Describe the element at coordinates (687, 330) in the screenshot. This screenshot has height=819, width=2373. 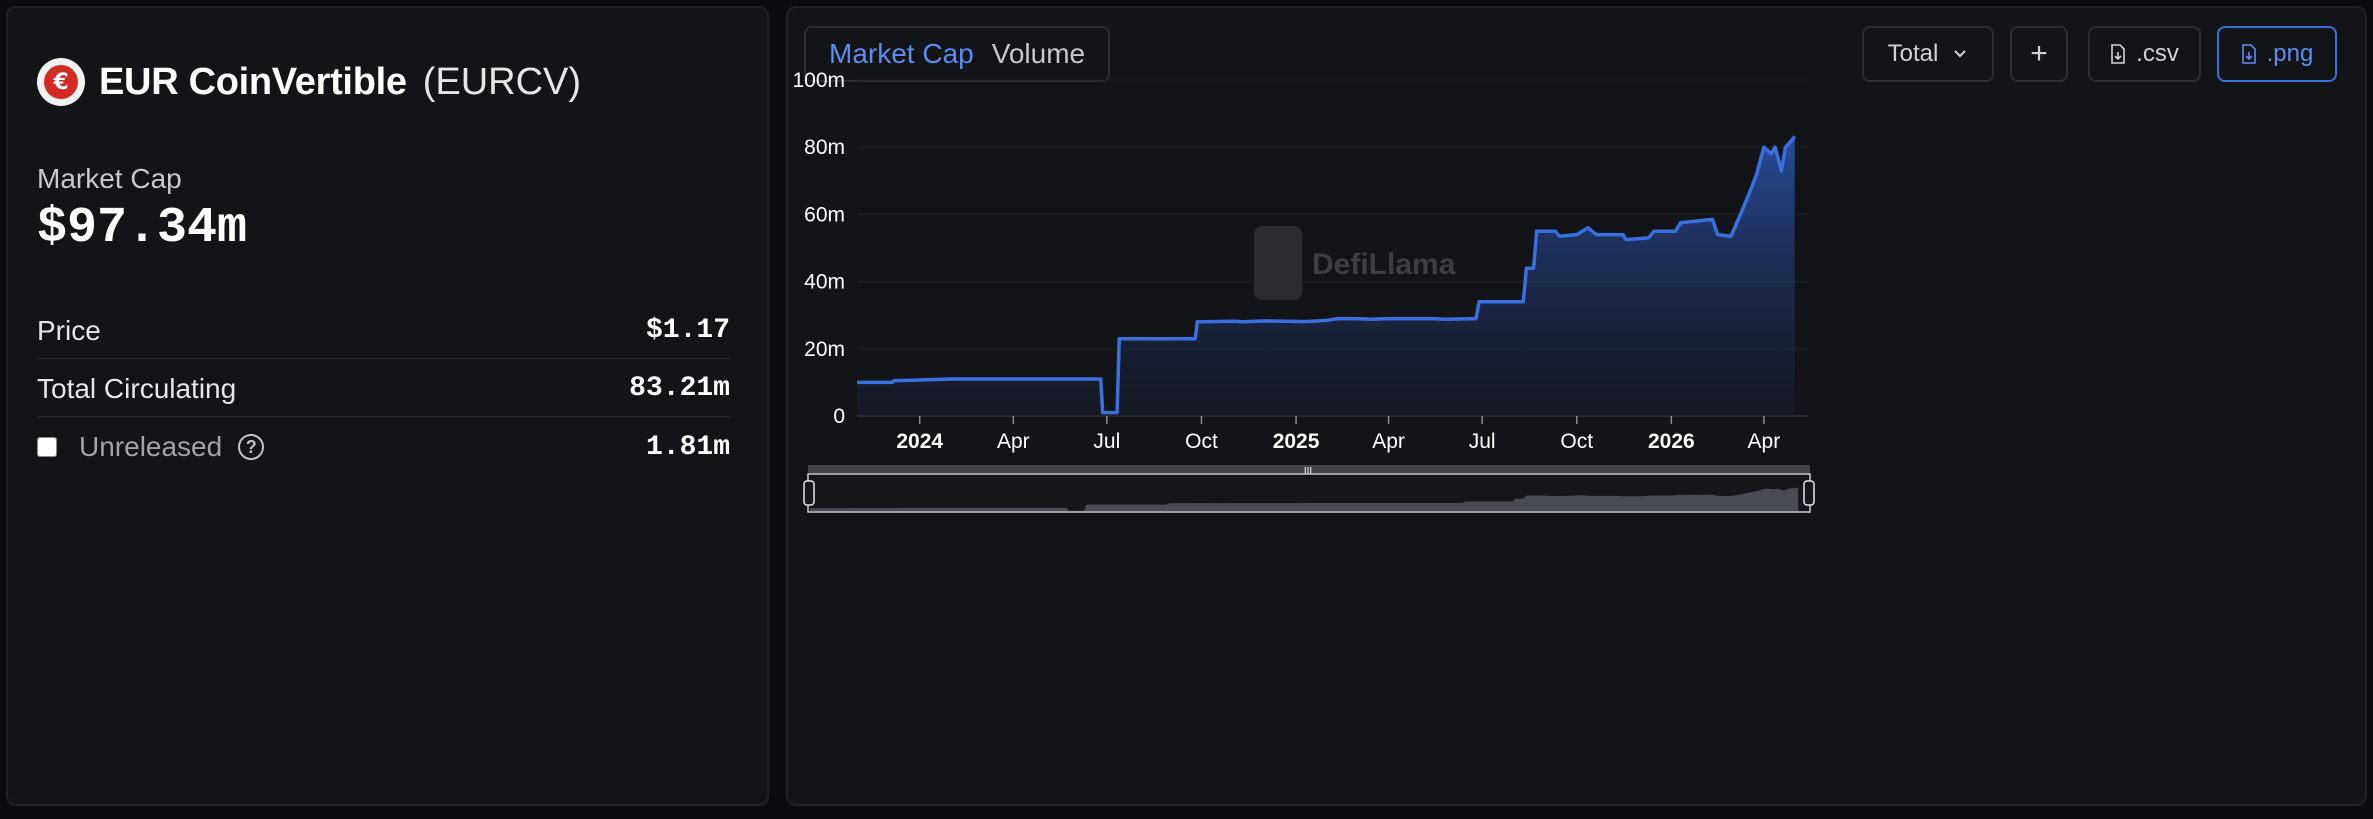
I see `stat-value: $1.17` at that location.